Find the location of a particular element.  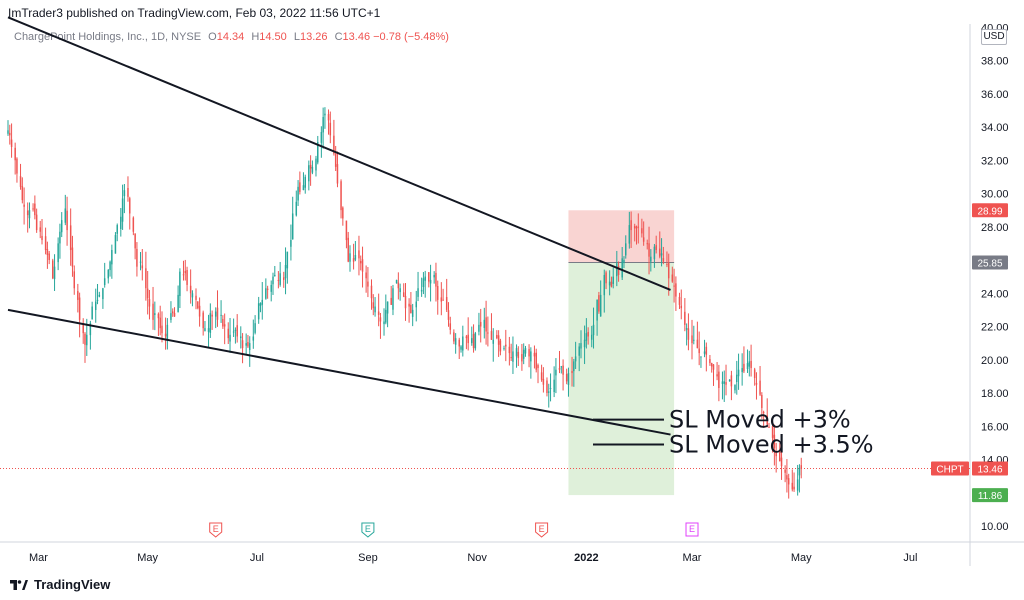

y-tick-label: 24.00 is located at coordinates (995, 294).